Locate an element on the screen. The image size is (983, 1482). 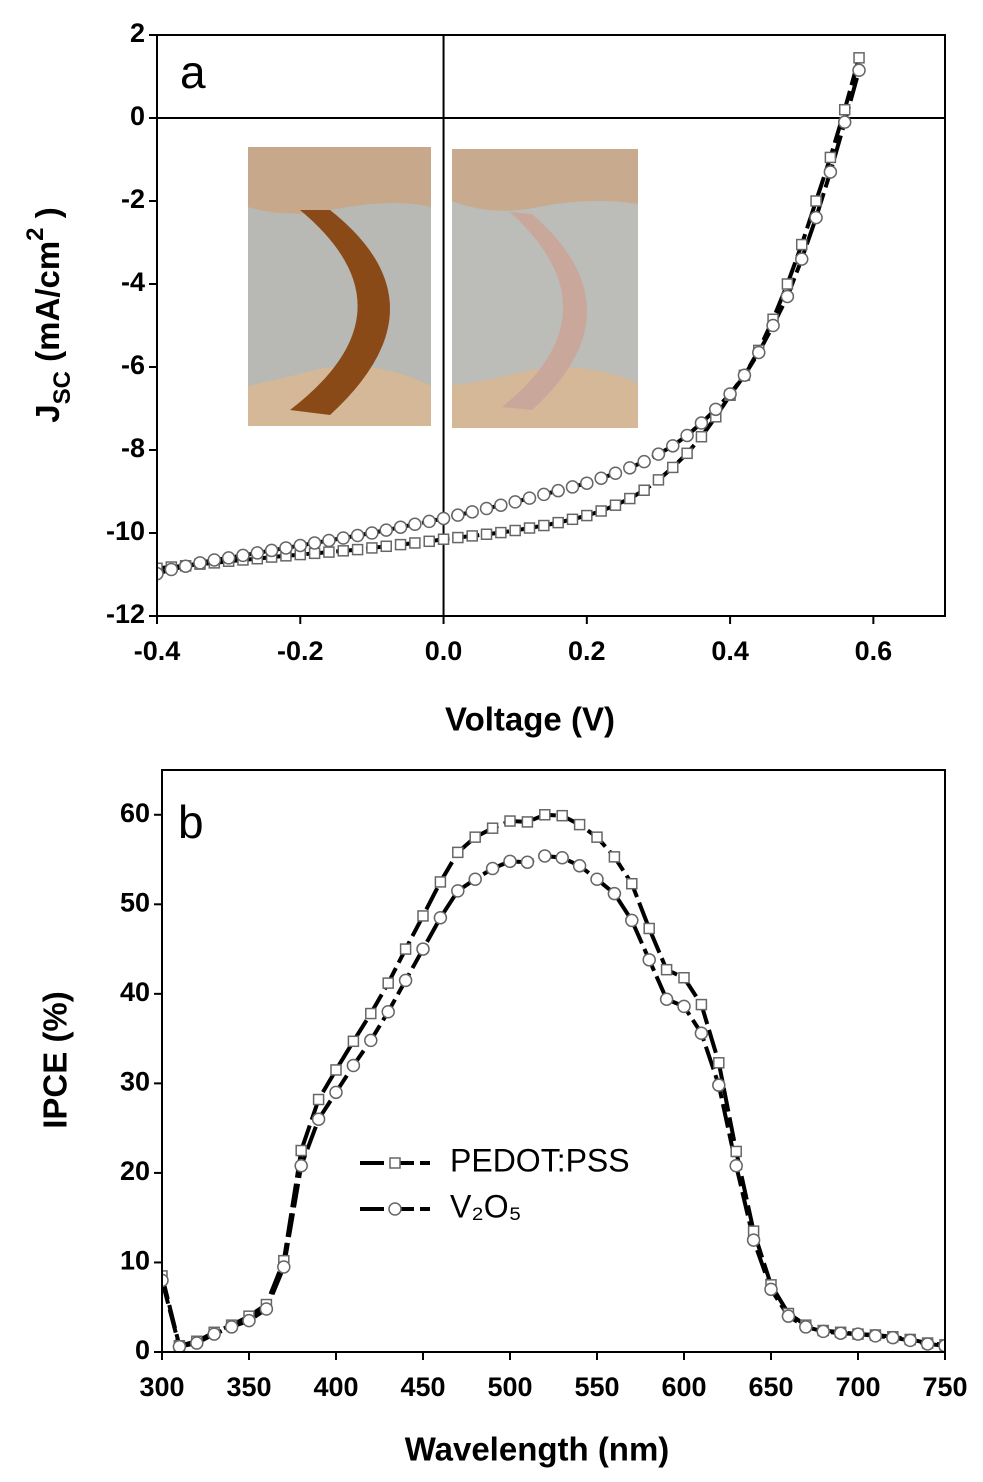
x-tick-label: 0.4 is located at coordinates (730, 651).